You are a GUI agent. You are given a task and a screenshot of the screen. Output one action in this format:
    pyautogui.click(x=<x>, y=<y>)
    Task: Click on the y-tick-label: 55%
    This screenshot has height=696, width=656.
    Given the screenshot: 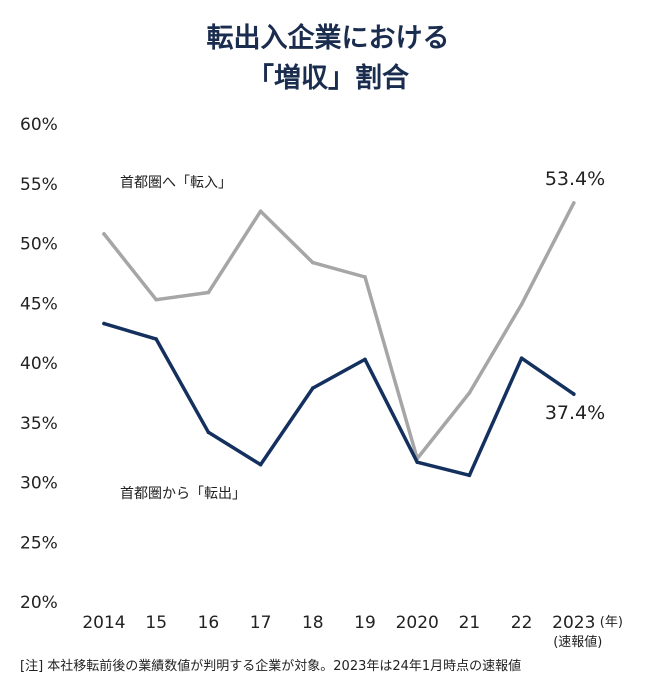 What is the action you would take?
    pyautogui.click(x=39, y=185)
    